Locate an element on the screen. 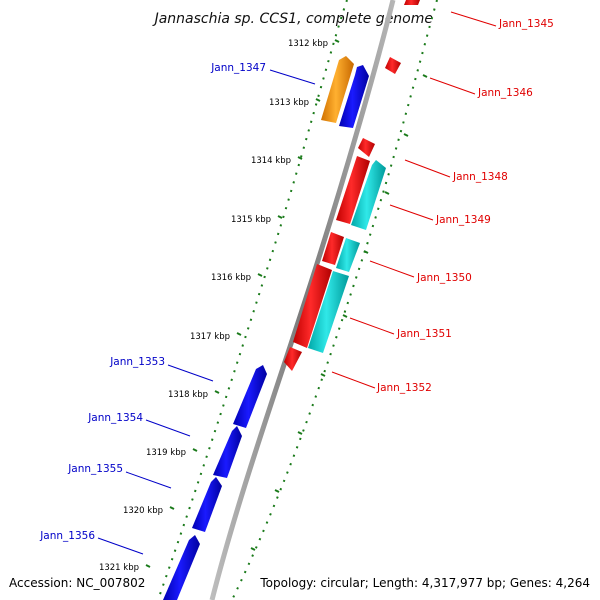  kbp-tick-label: 1314 kbp is located at coordinates (271, 161).